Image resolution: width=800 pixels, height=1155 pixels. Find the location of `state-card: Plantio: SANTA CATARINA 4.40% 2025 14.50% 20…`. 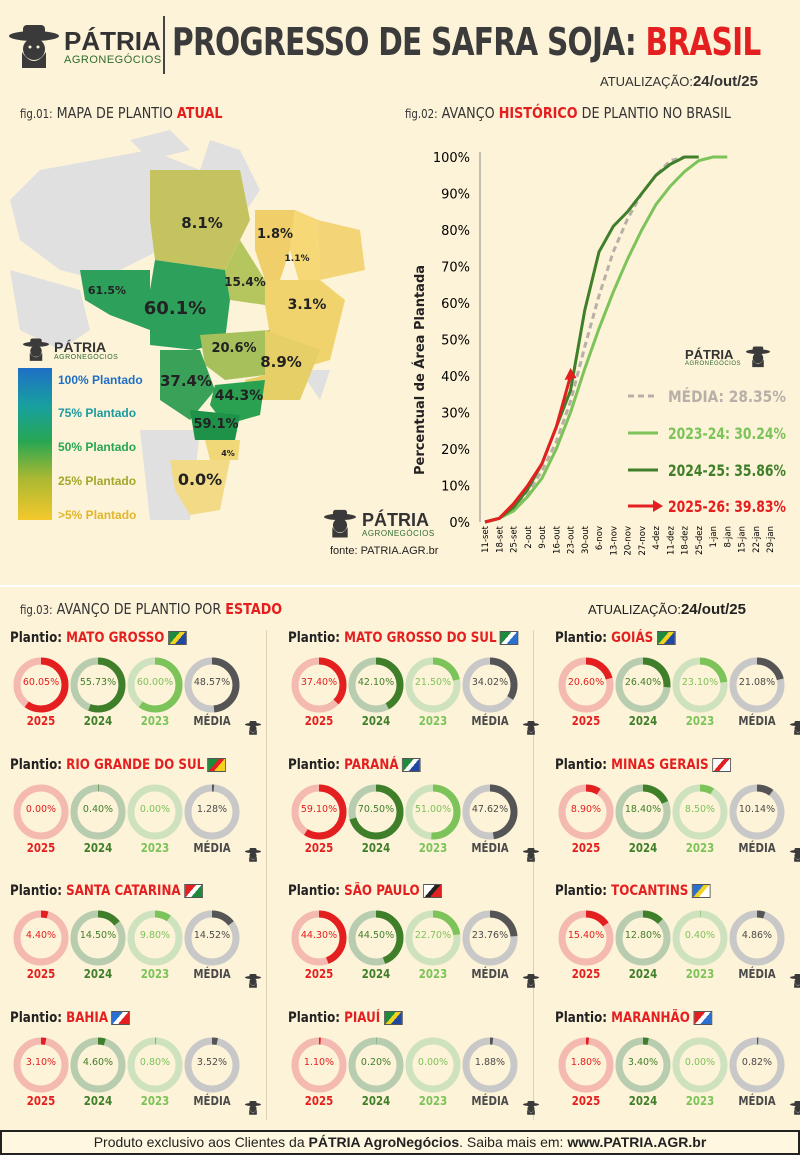

state-card: Plantio: SANTA CATARINA 4.40% 2025 14.50% 20… is located at coordinates (143, 945).